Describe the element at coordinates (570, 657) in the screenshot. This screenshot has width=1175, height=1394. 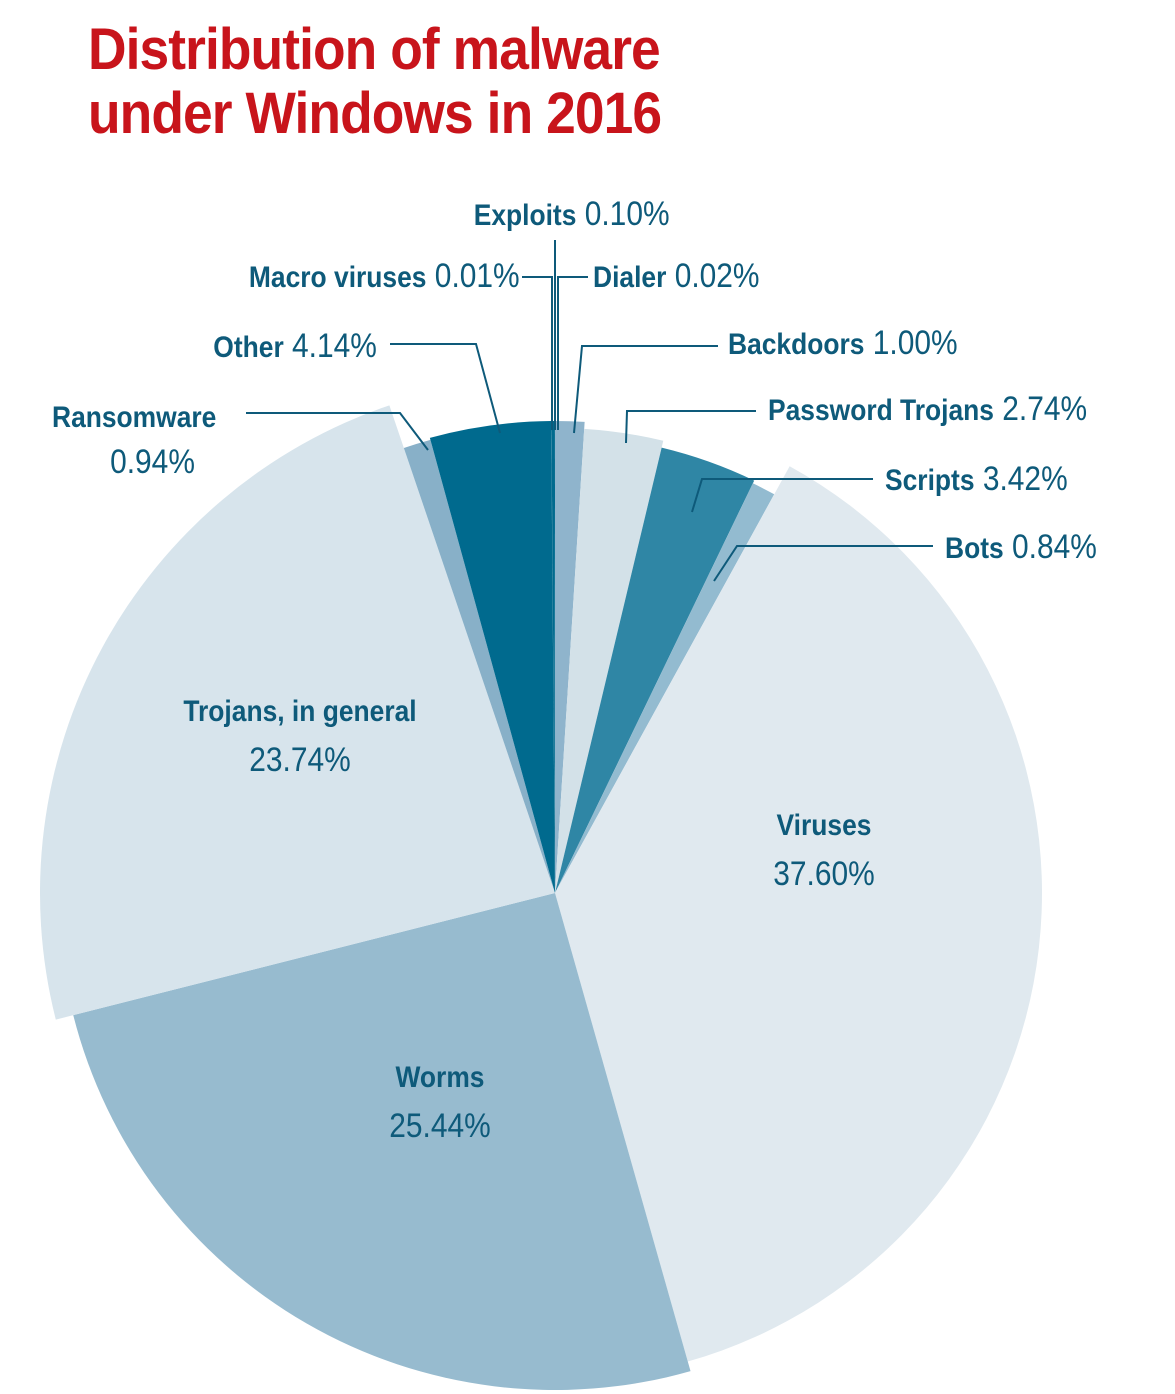
I see `pie-slice-backdoors` at that location.